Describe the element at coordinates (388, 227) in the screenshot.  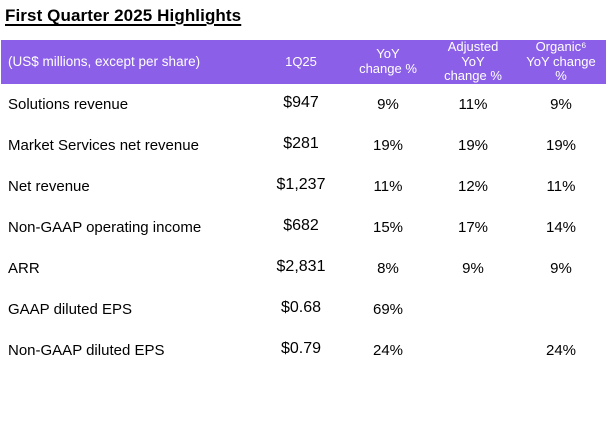
I see `cell-yoy: 15%` at that location.